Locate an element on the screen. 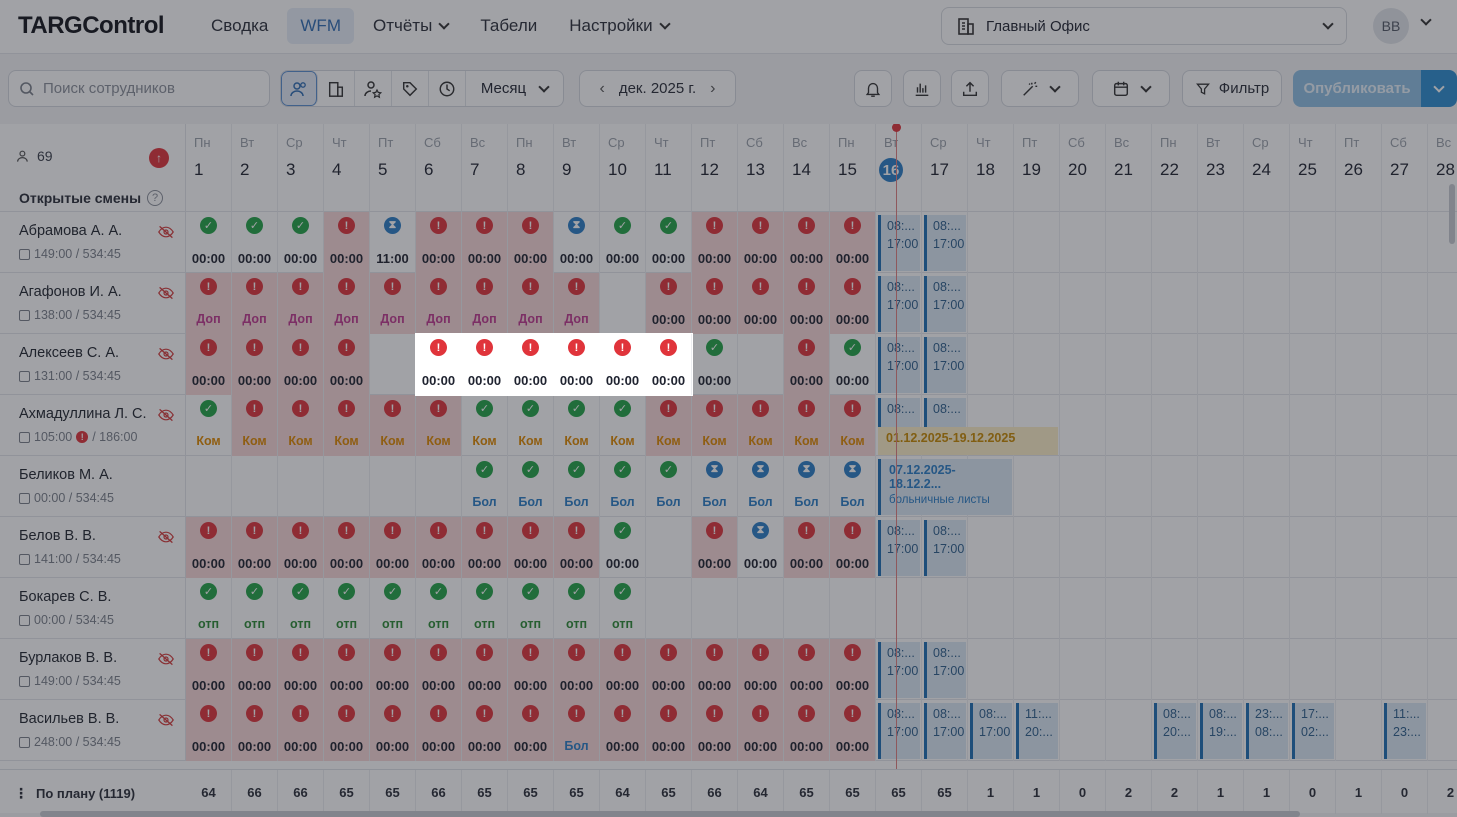 The height and width of the screenshot is (817, 1457). employee-info: Абрамова А. А. 149:00 / 534:45 is located at coordinates (93, 242).